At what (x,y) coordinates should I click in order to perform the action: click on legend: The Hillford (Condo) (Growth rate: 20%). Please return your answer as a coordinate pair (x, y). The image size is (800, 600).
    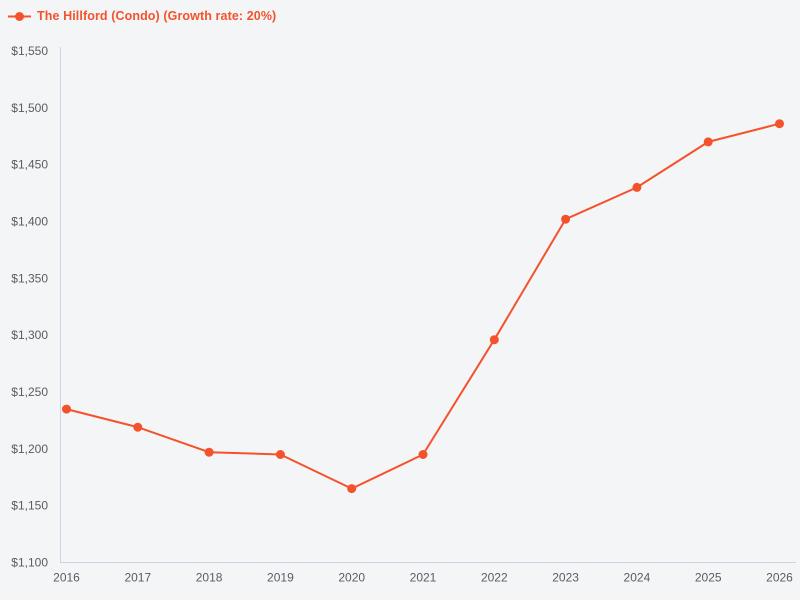
    Looking at the image, I should click on (142, 16).